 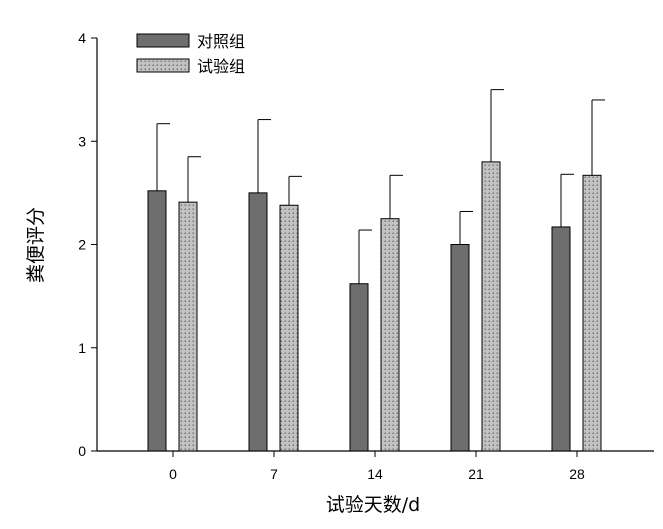 I want to click on legend-label-trial: 试验组, so click(x=221, y=66).